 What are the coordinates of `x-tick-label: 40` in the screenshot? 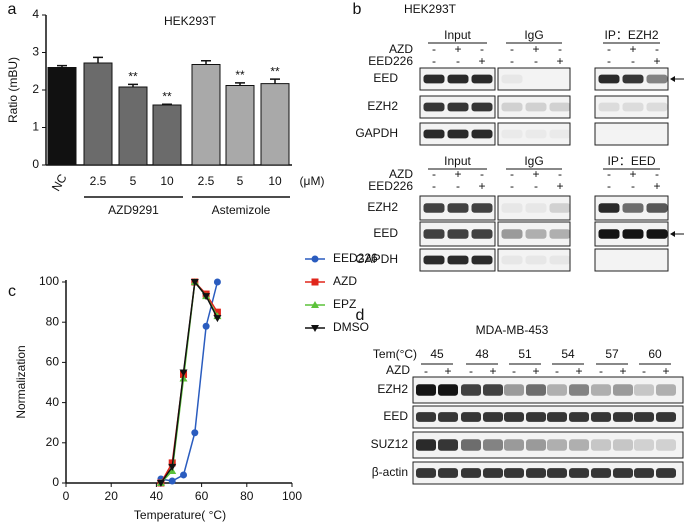 It's located at (157, 496).